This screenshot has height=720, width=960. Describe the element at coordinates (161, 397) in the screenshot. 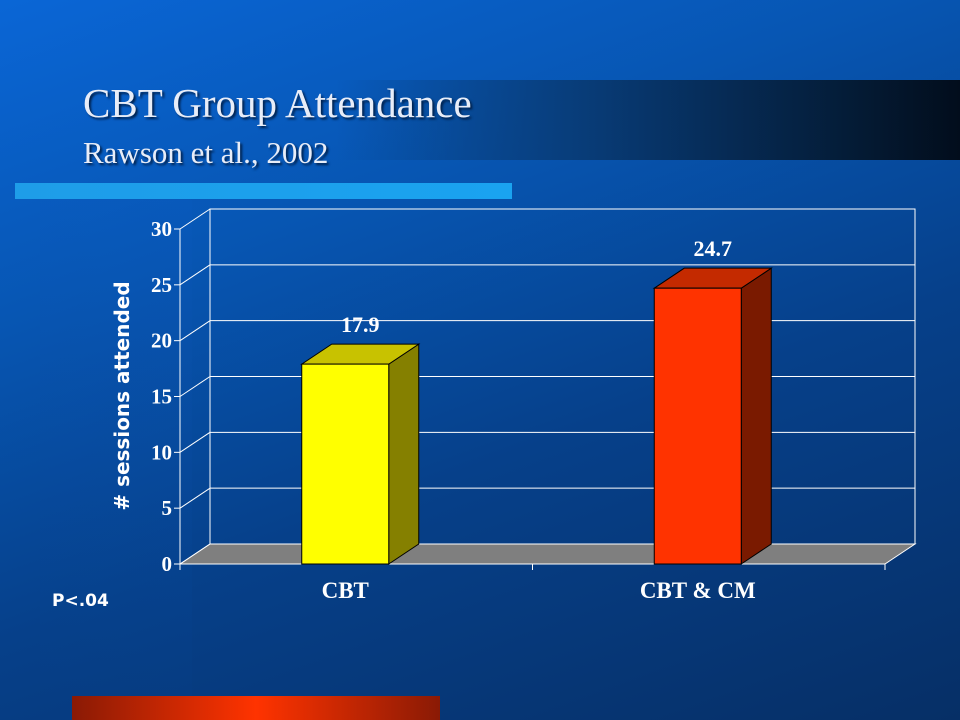

I see `y-tick-label: 15` at that location.